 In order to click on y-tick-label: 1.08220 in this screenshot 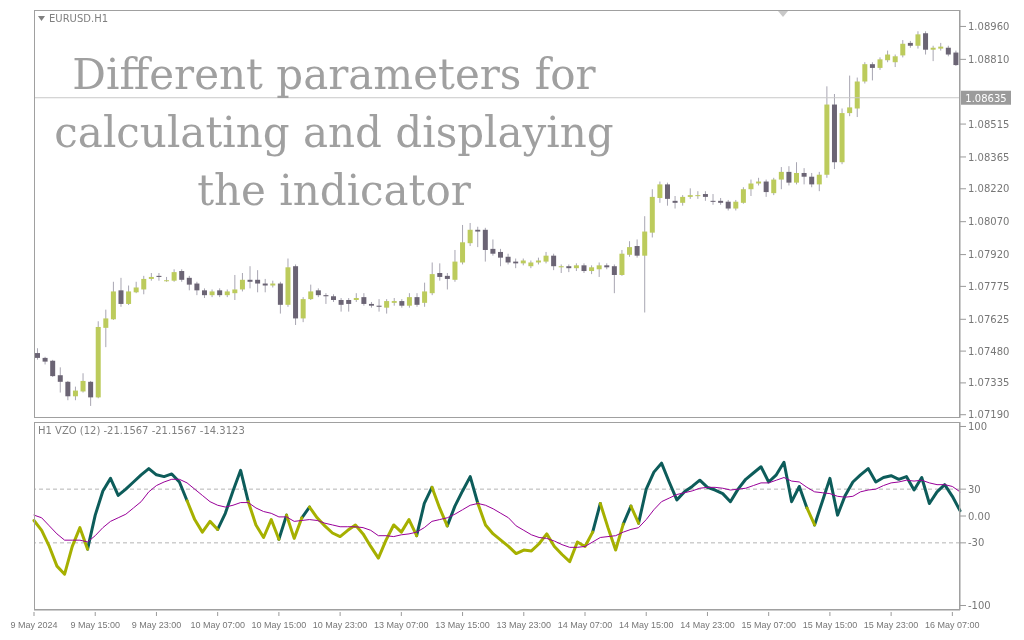, I will do `click(989, 189)`.